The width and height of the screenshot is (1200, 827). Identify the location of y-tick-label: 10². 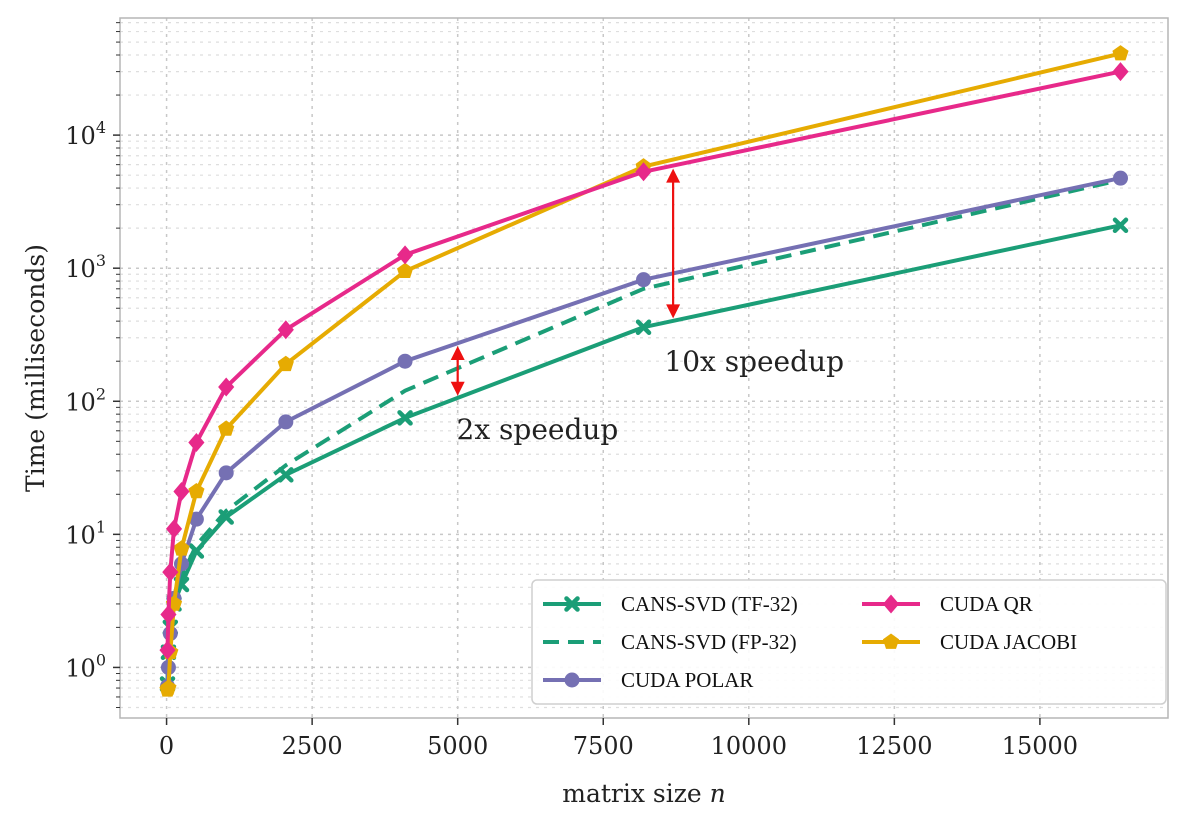
(85, 400).